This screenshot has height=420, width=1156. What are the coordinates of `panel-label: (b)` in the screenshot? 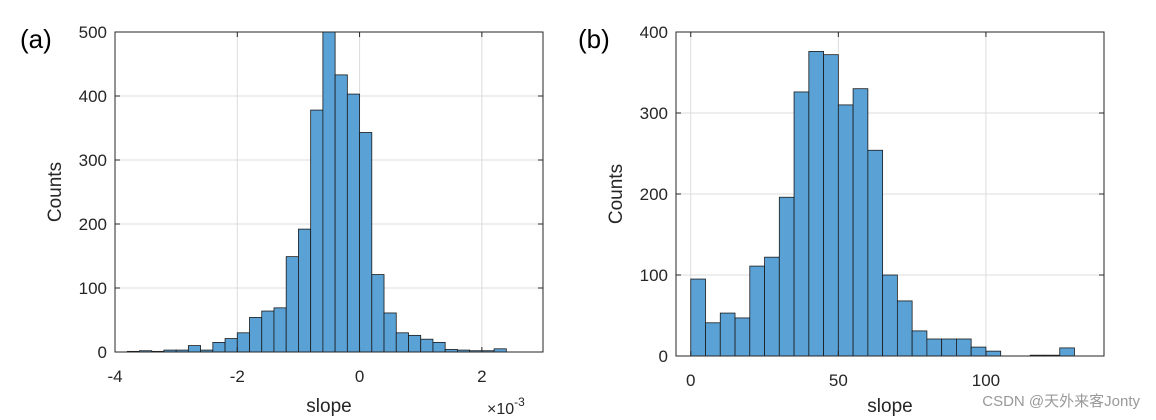 It's located at (594, 39).